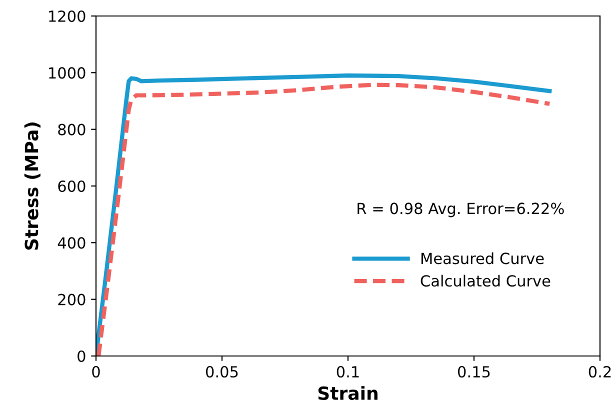  Describe the element at coordinates (82, 356) in the screenshot. I see `y-tick-label: 0` at that location.